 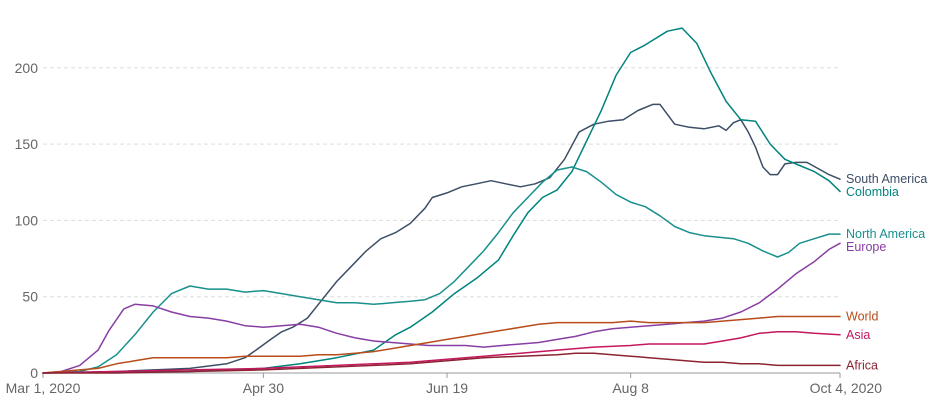 I want to click on x-tick-label: Apr 30, so click(x=263, y=388).